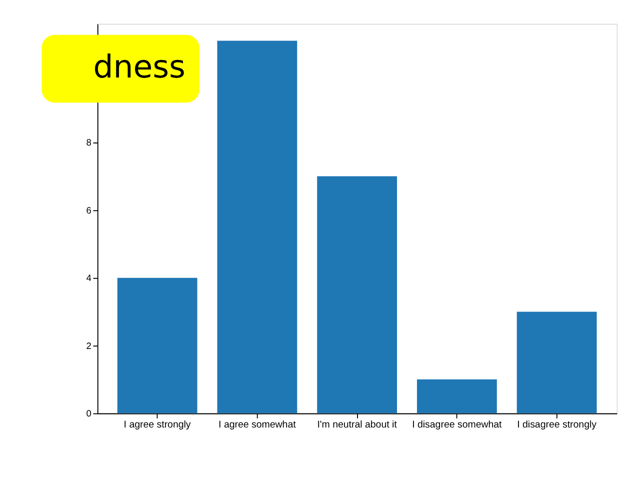  I want to click on y-tick-label: 8, so click(89, 143).